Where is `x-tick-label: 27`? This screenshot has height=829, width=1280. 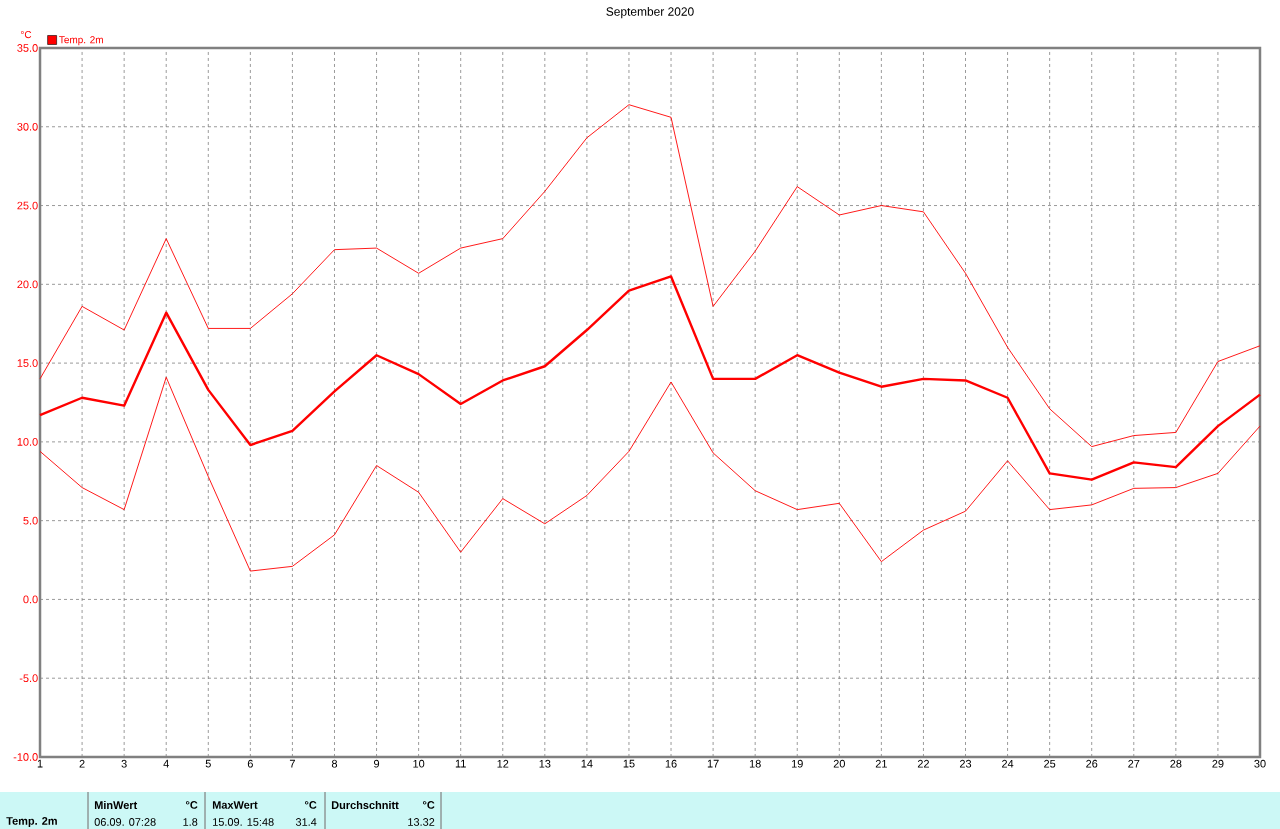 x-tick-label: 27 is located at coordinates (1134, 763).